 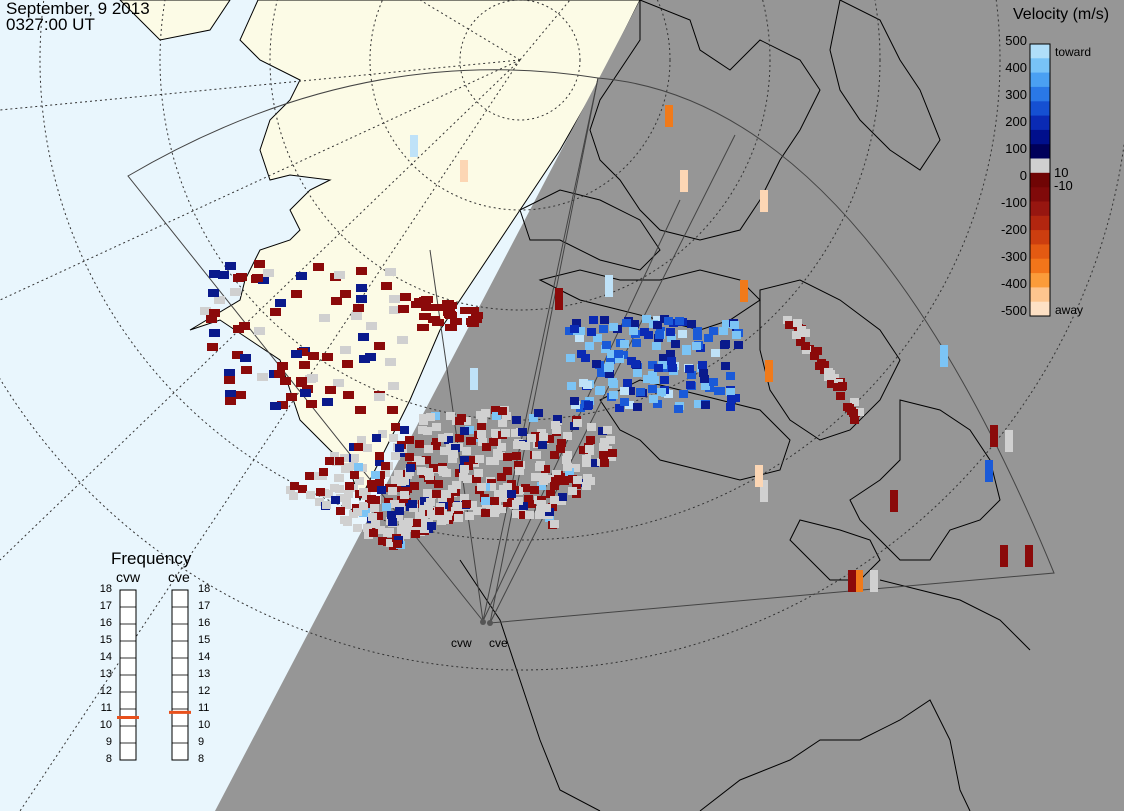 What do you see at coordinates (151, 558) in the screenshot?
I see `frequency-title: Frequency` at bounding box center [151, 558].